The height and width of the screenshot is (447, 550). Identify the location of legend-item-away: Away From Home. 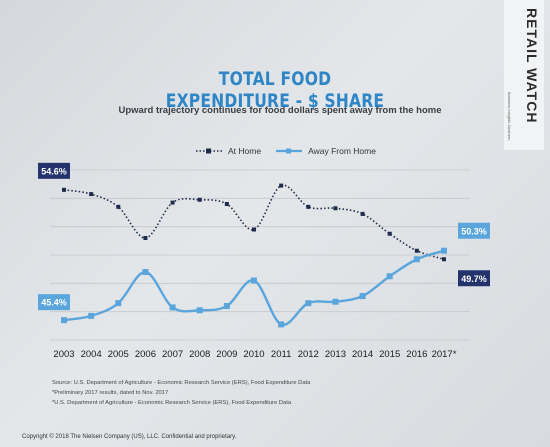
(325, 151).